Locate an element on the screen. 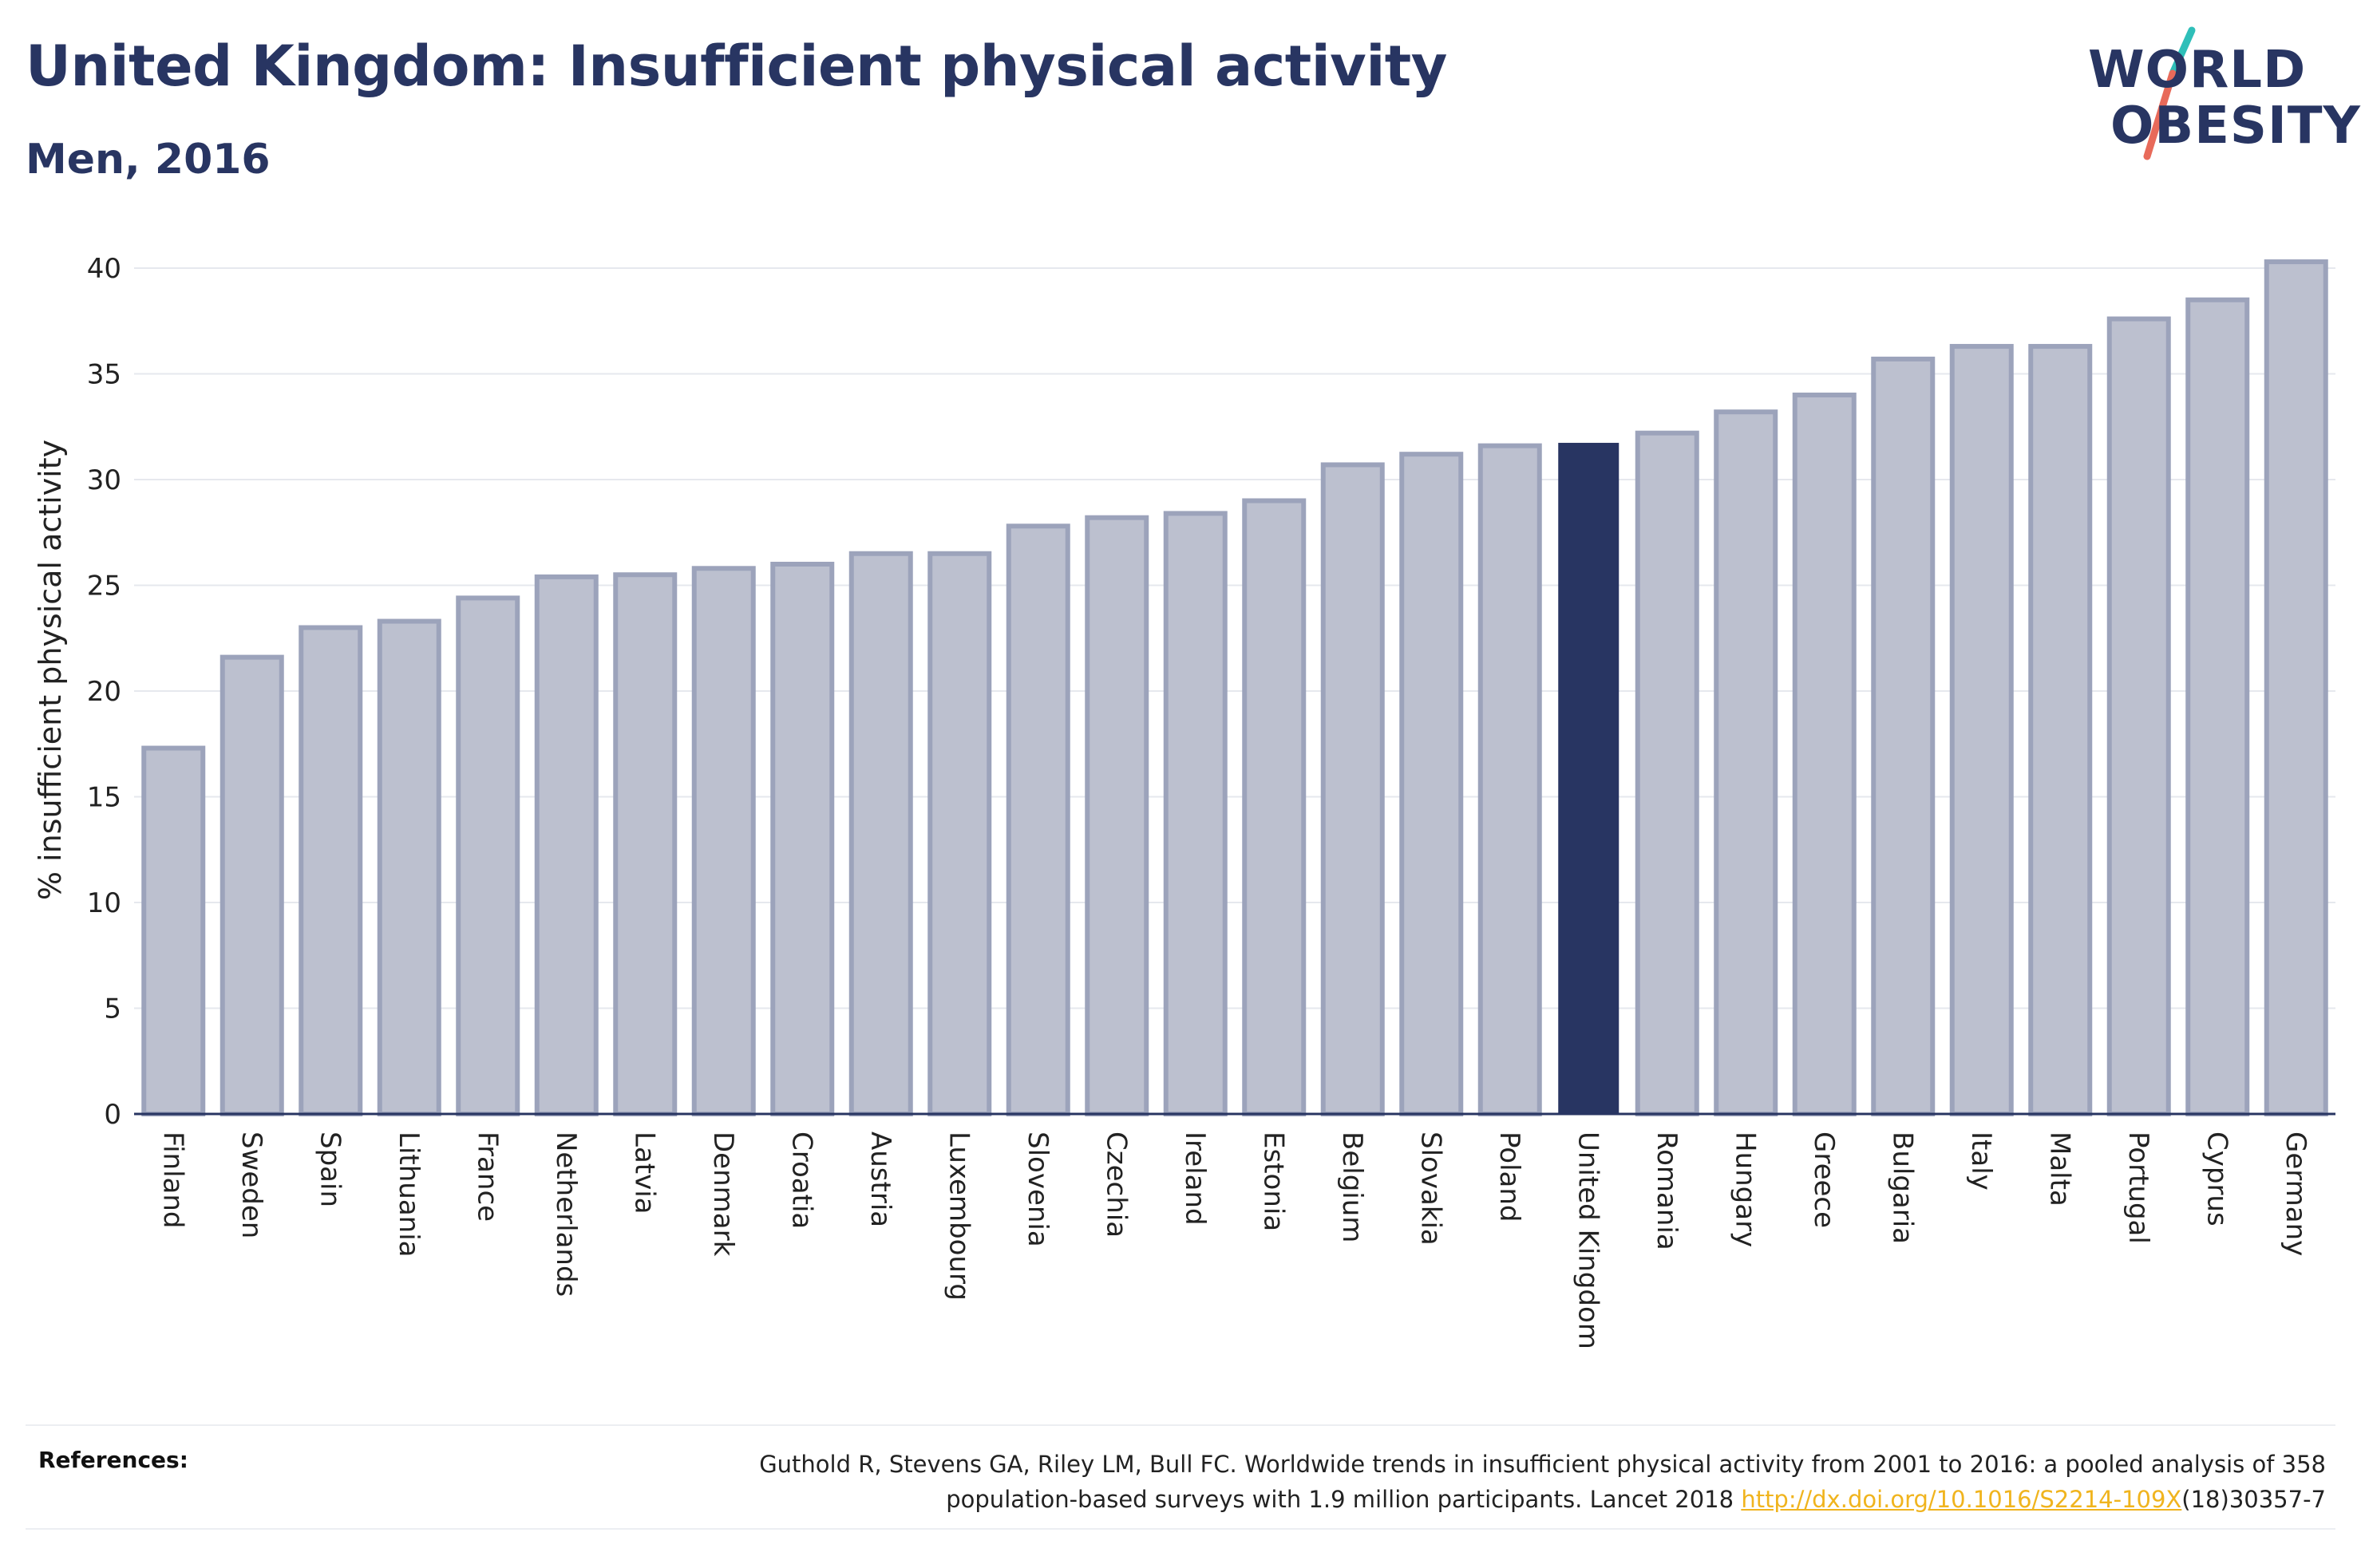  y-tick-label: 25 is located at coordinates (104, 586).